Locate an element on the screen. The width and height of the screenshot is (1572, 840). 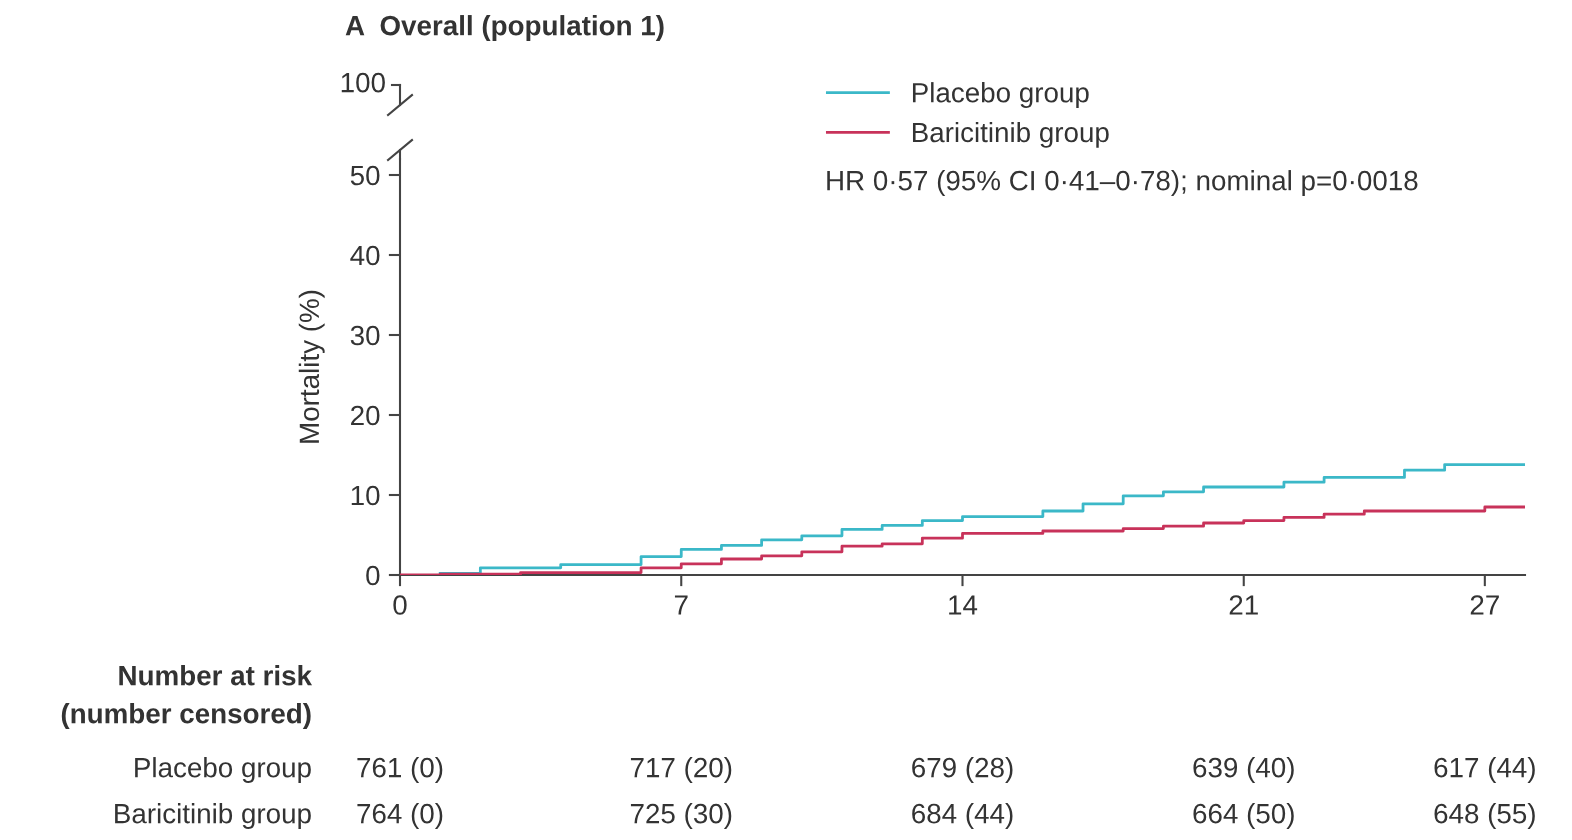
y-tick-label: 30 is located at coordinates (365, 335).